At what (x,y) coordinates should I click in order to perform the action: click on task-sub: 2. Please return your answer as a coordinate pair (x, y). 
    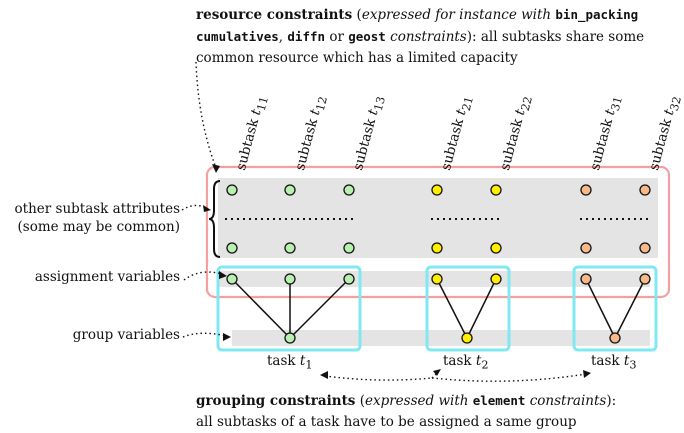
    Looking at the image, I should click on (485, 365).